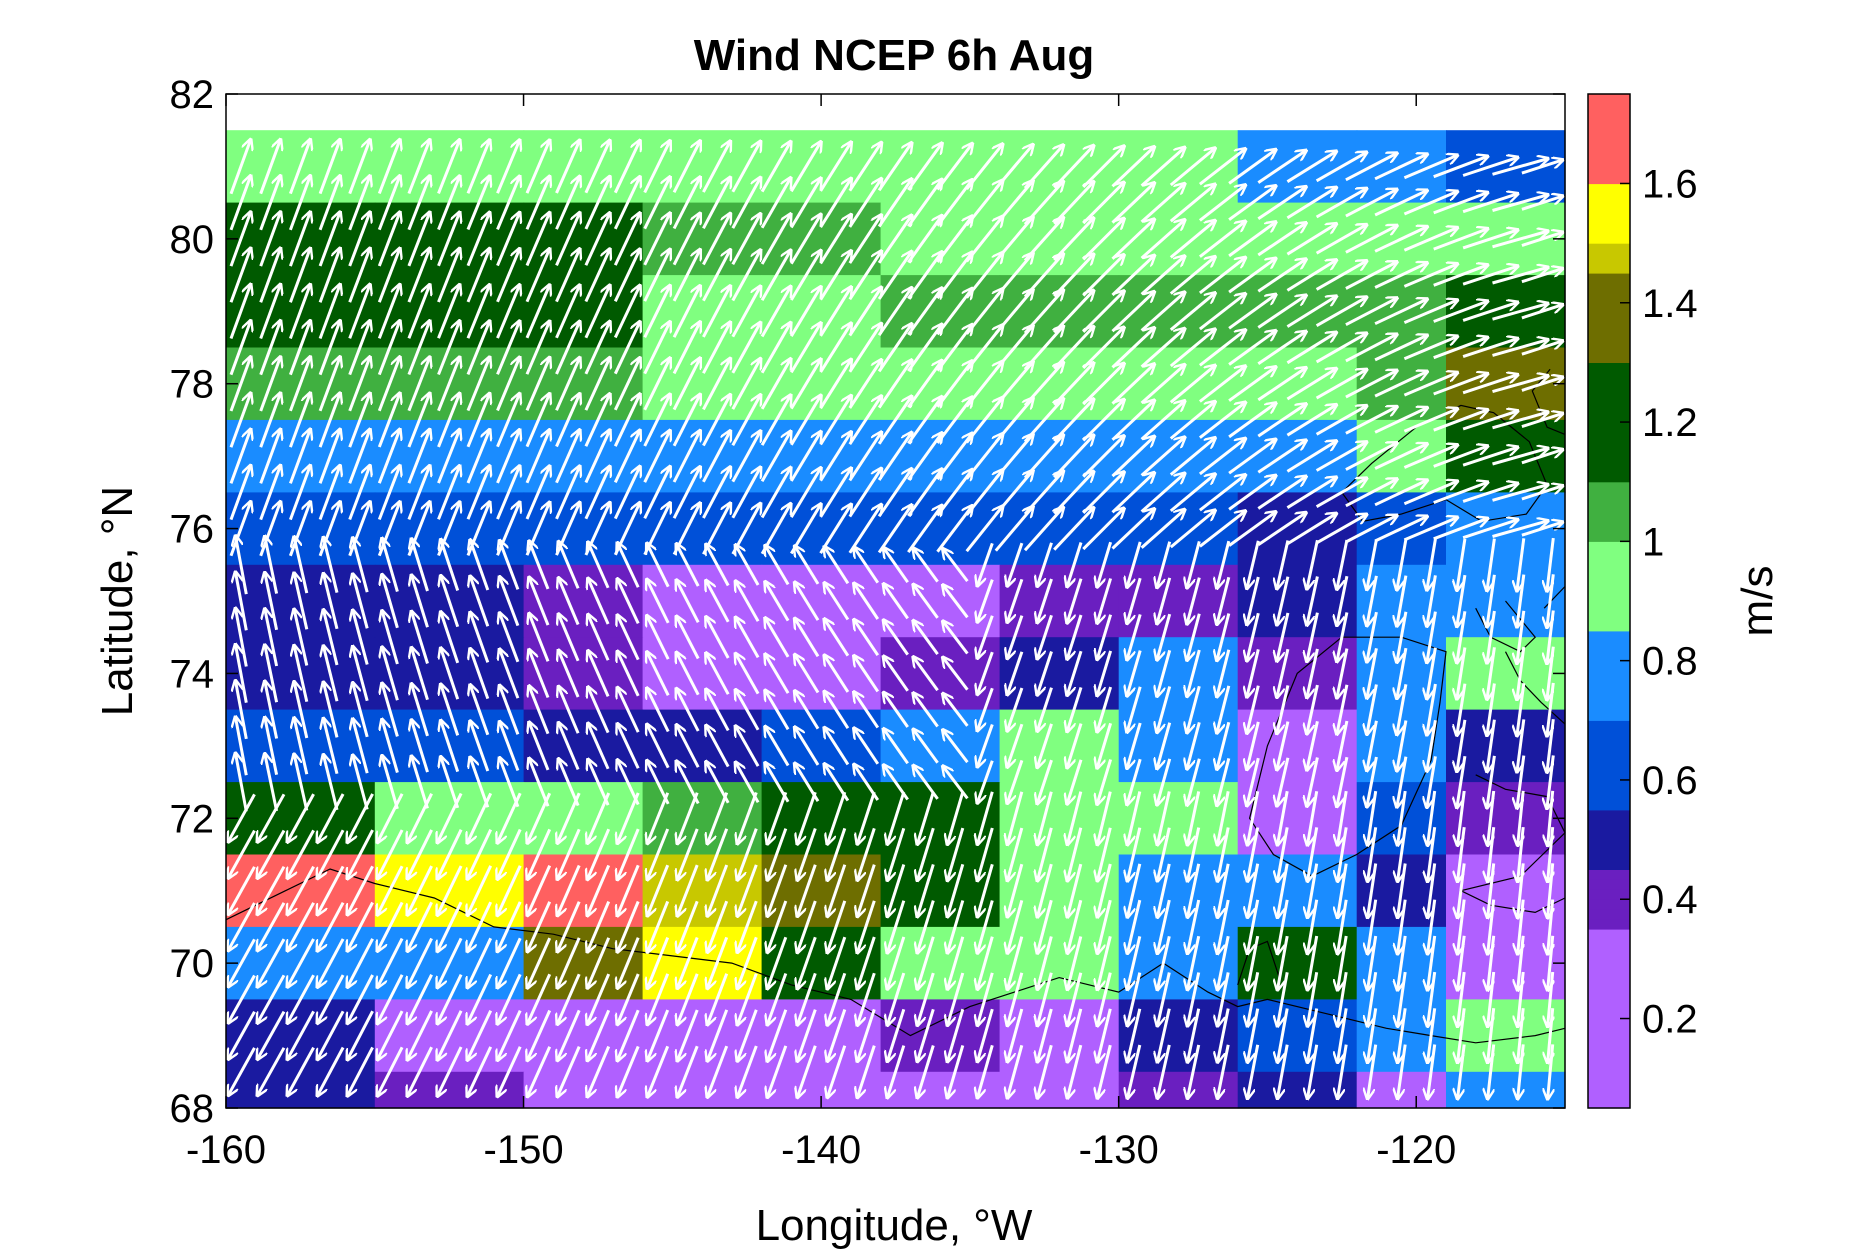 The height and width of the screenshot is (1250, 1875). What do you see at coordinates (192, 240) in the screenshot?
I see `y-tick-label: 80` at bounding box center [192, 240].